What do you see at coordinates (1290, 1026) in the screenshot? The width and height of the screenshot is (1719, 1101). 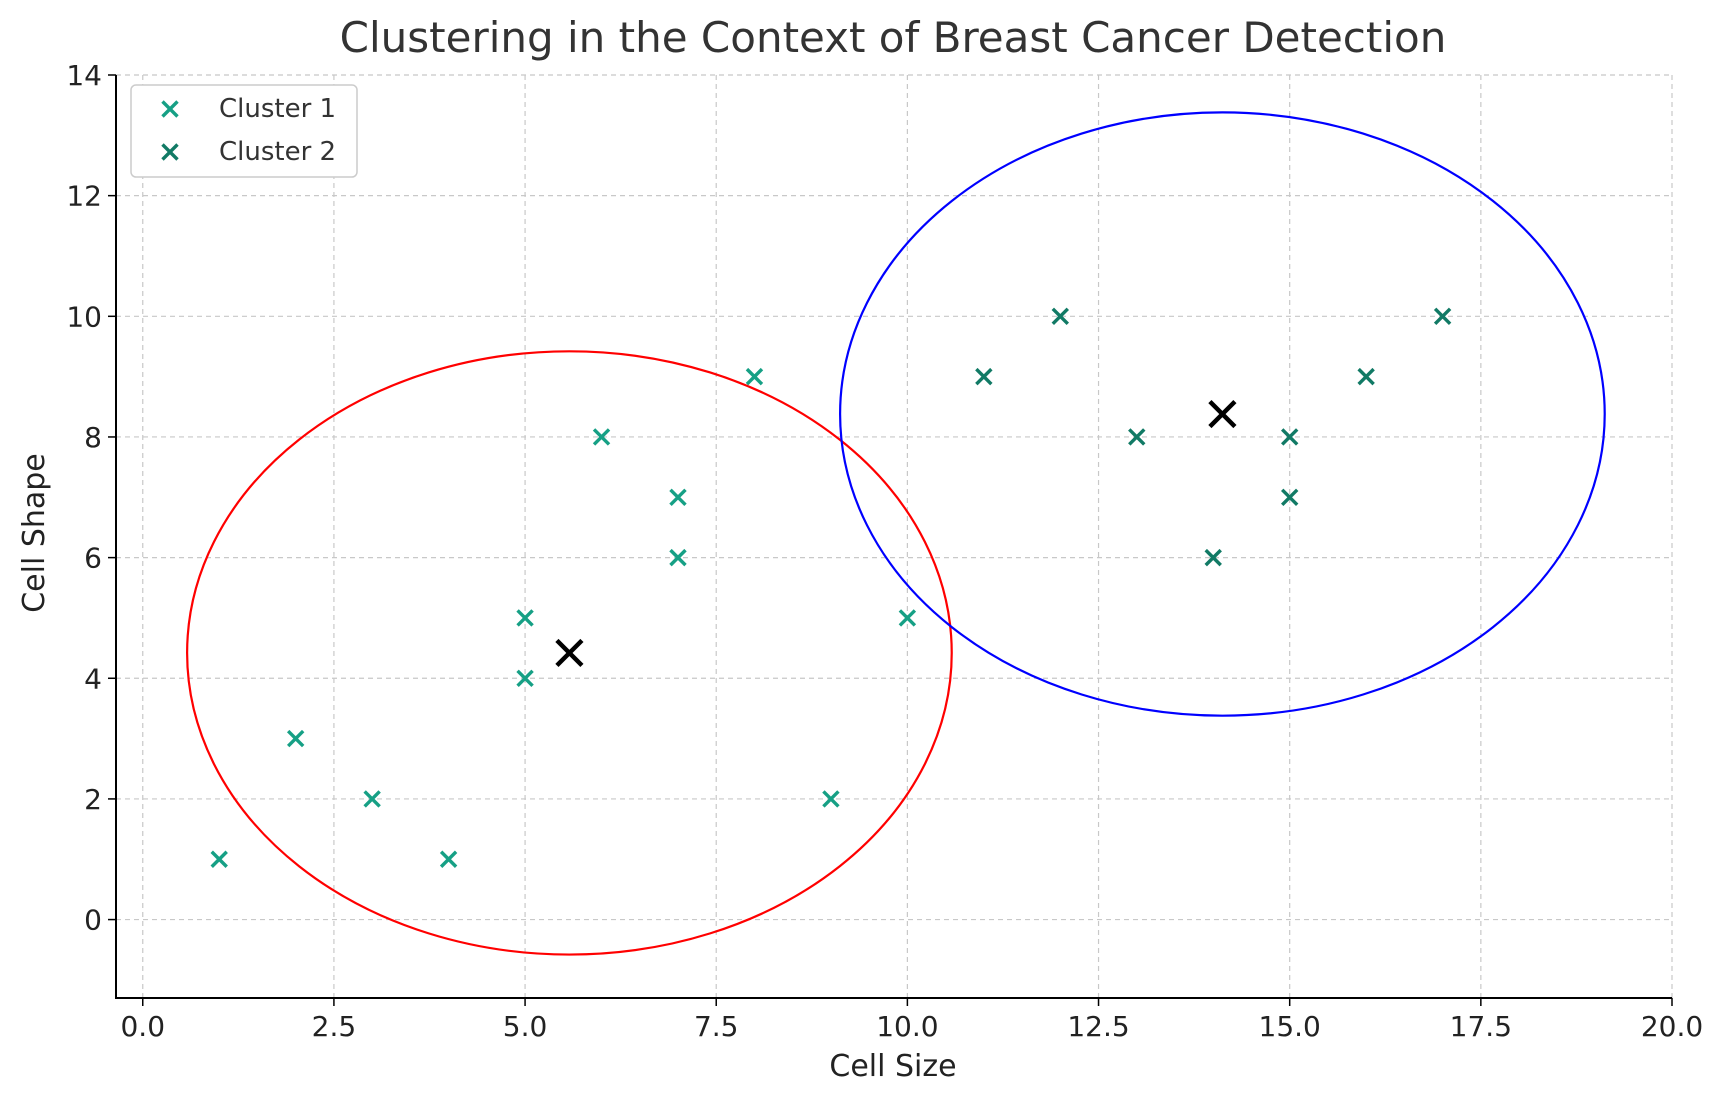 I see `x-tick-label-6: 15.0` at bounding box center [1290, 1026].